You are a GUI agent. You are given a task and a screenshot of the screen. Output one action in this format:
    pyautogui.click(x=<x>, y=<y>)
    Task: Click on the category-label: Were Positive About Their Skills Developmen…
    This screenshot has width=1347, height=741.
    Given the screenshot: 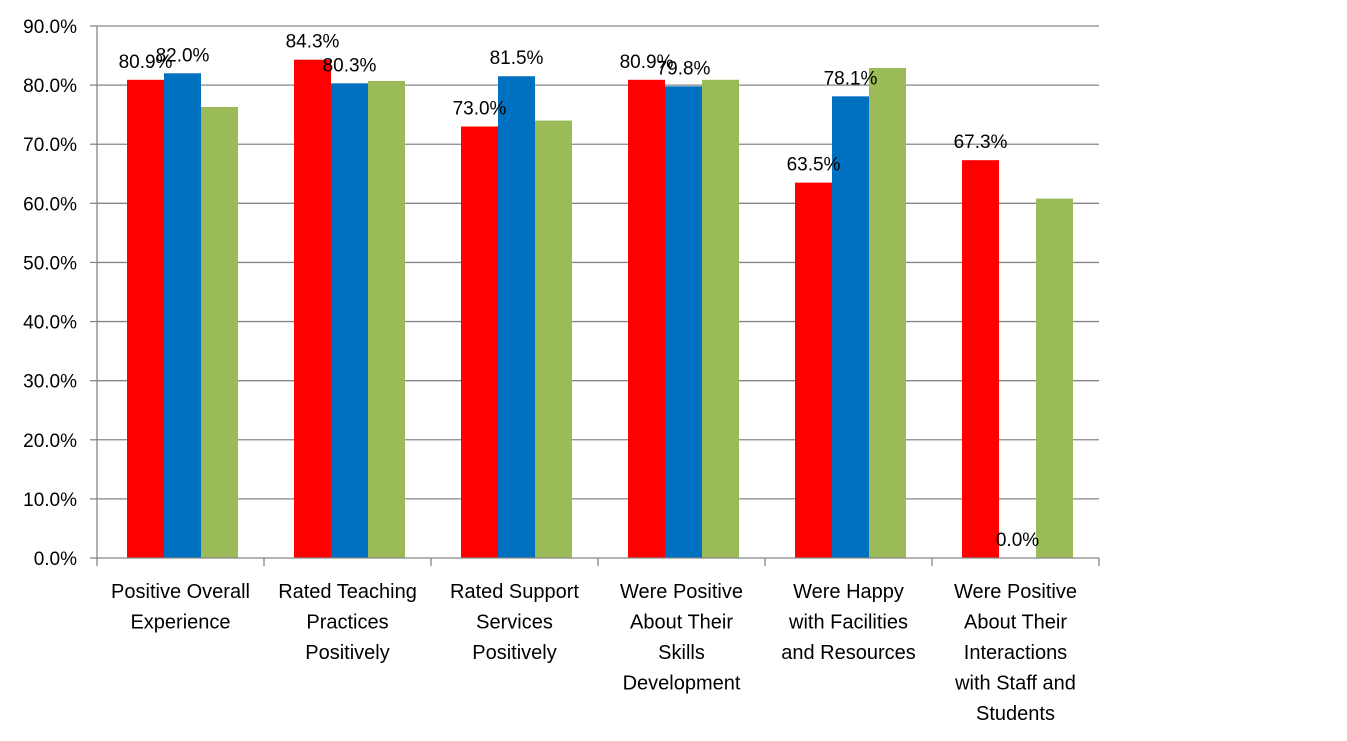 What is the action you would take?
    pyautogui.click(x=681, y=638)
    